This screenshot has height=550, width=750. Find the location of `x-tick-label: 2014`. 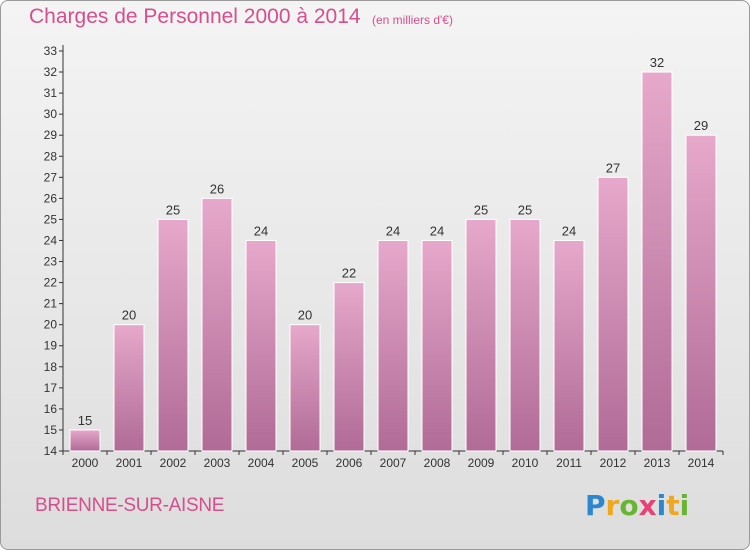

x-tick-label: 2014 is located at coordinates (701, 463).